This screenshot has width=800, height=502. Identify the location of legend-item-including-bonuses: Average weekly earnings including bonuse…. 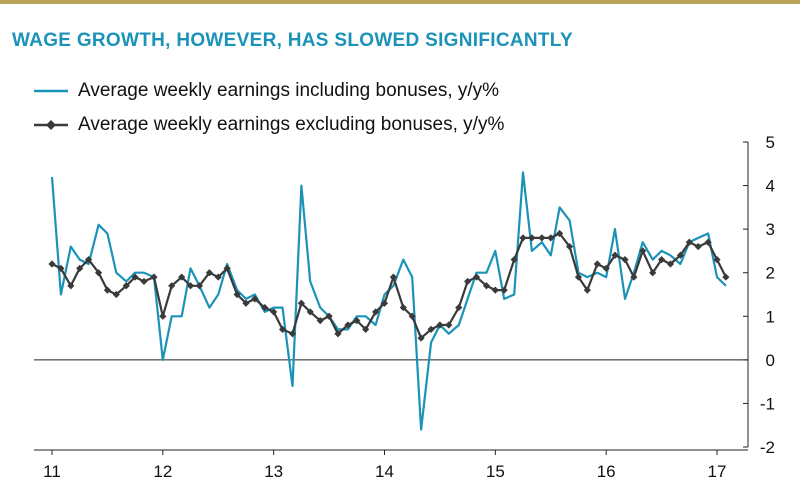
(265, 91).